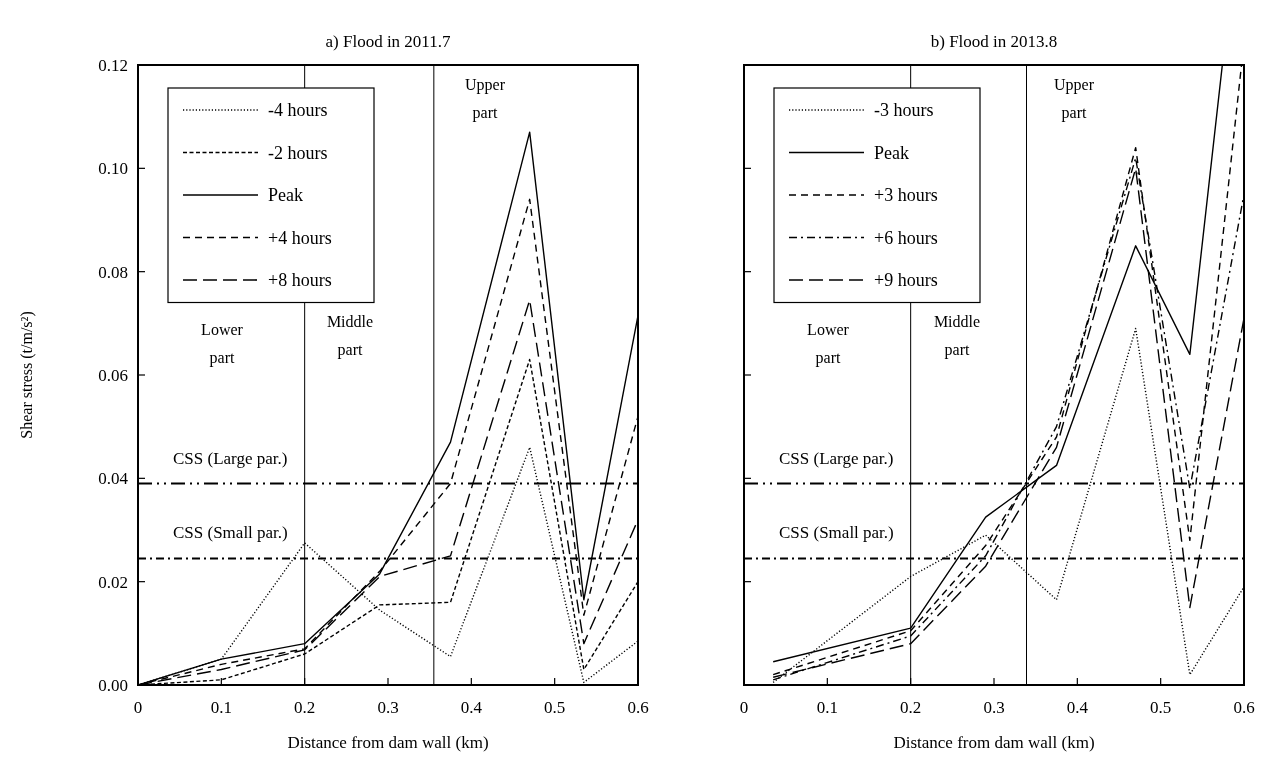 This screenshot has width=1273, height=780. What do you see at coordinates (113, 582) in the screenshot?
I see `y-tick-label: 0.02` at bounding box center [113, 582].